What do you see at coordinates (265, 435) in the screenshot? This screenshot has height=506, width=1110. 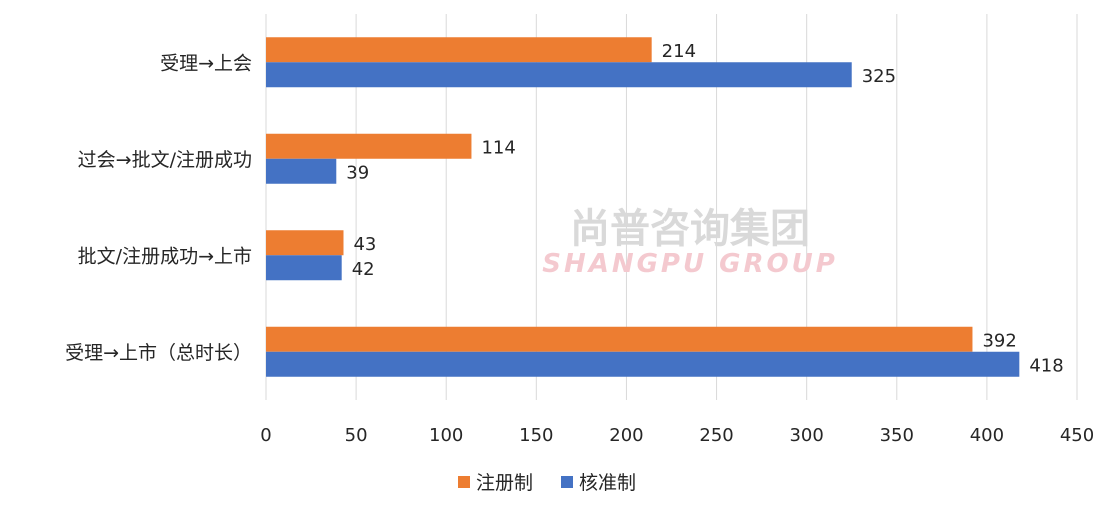 I see `x-tick-label: 0` at bounding box center [265, 435].